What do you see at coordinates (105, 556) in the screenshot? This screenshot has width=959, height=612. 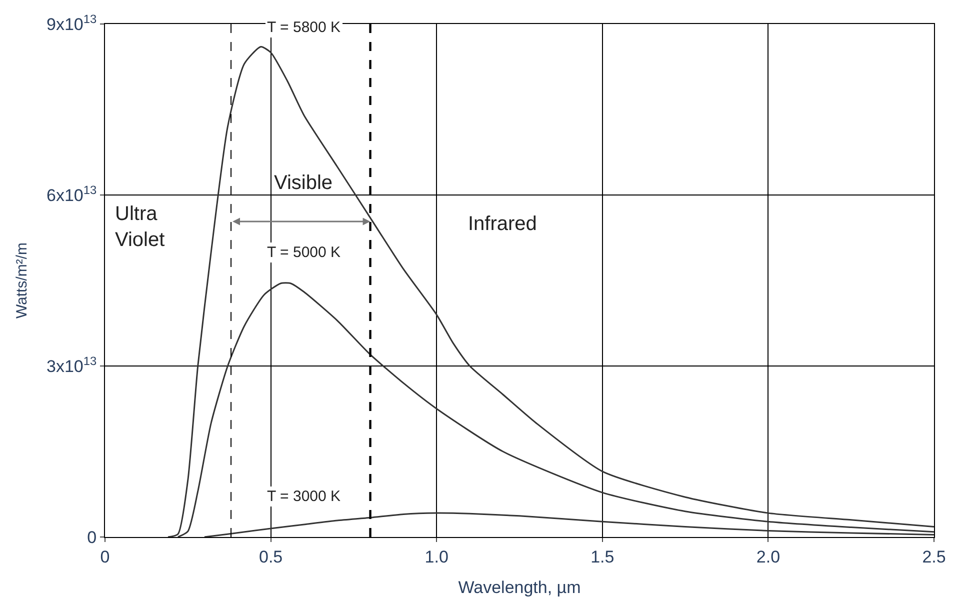 I see `x-tick-label: 0` at bounding box center [105, 556].